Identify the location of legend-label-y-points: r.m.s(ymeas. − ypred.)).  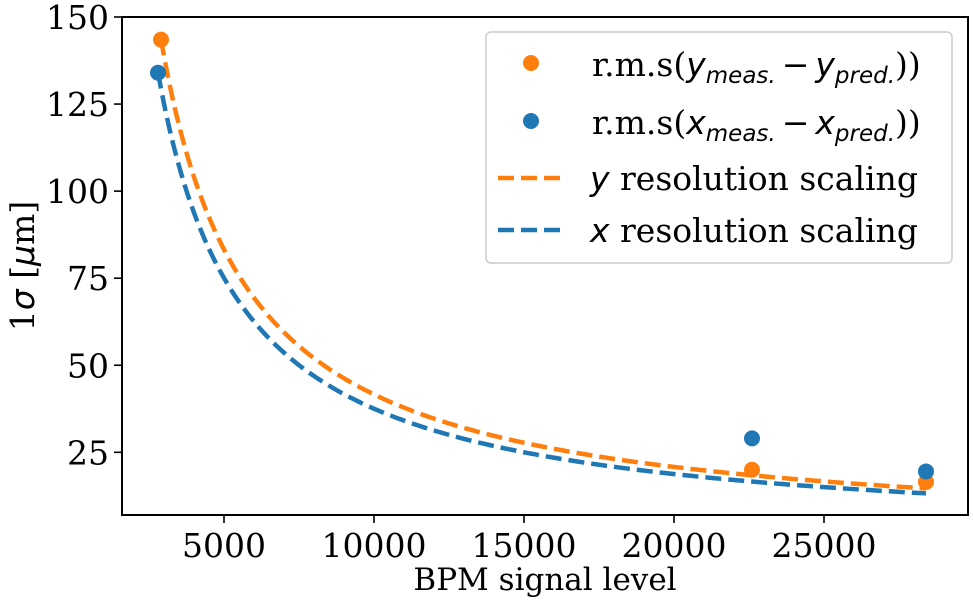
(756, 67).